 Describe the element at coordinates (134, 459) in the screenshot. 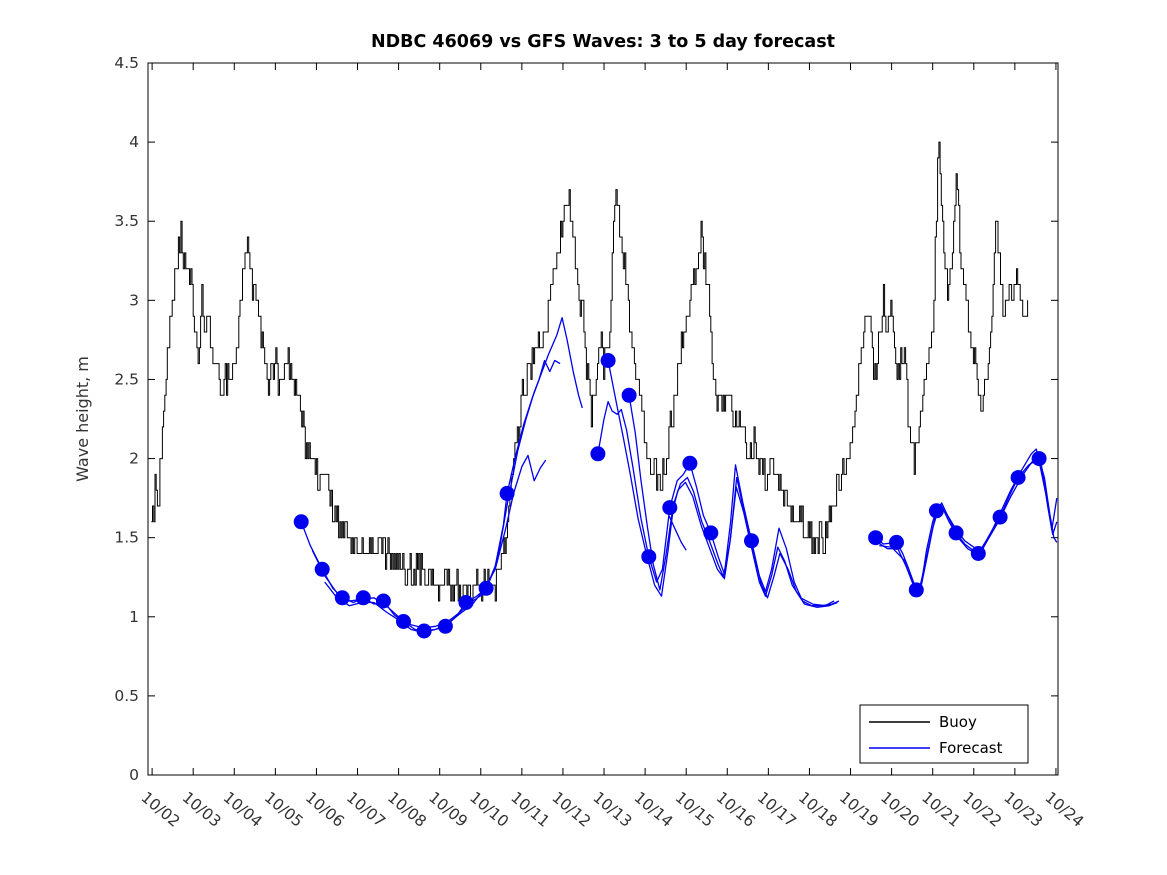

I see `y-tick-label: 2` at that location.